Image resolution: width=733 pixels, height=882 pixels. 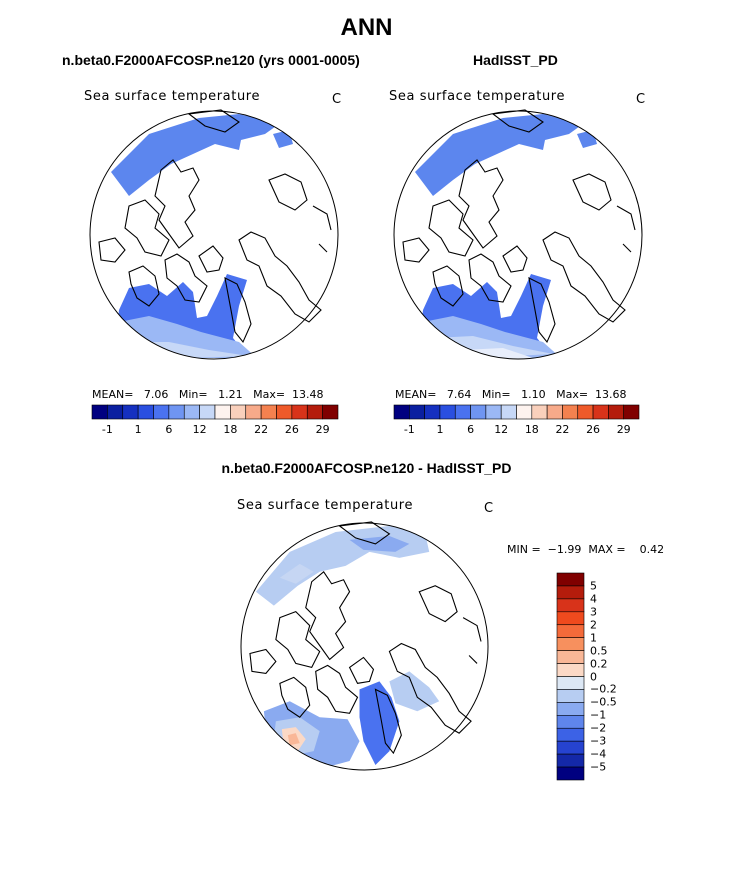 What do you see at coordinates (172, 96) in the screenshot?
I see `panel-model-variable: Sea surface temperature` at bounding box center [172, 96].